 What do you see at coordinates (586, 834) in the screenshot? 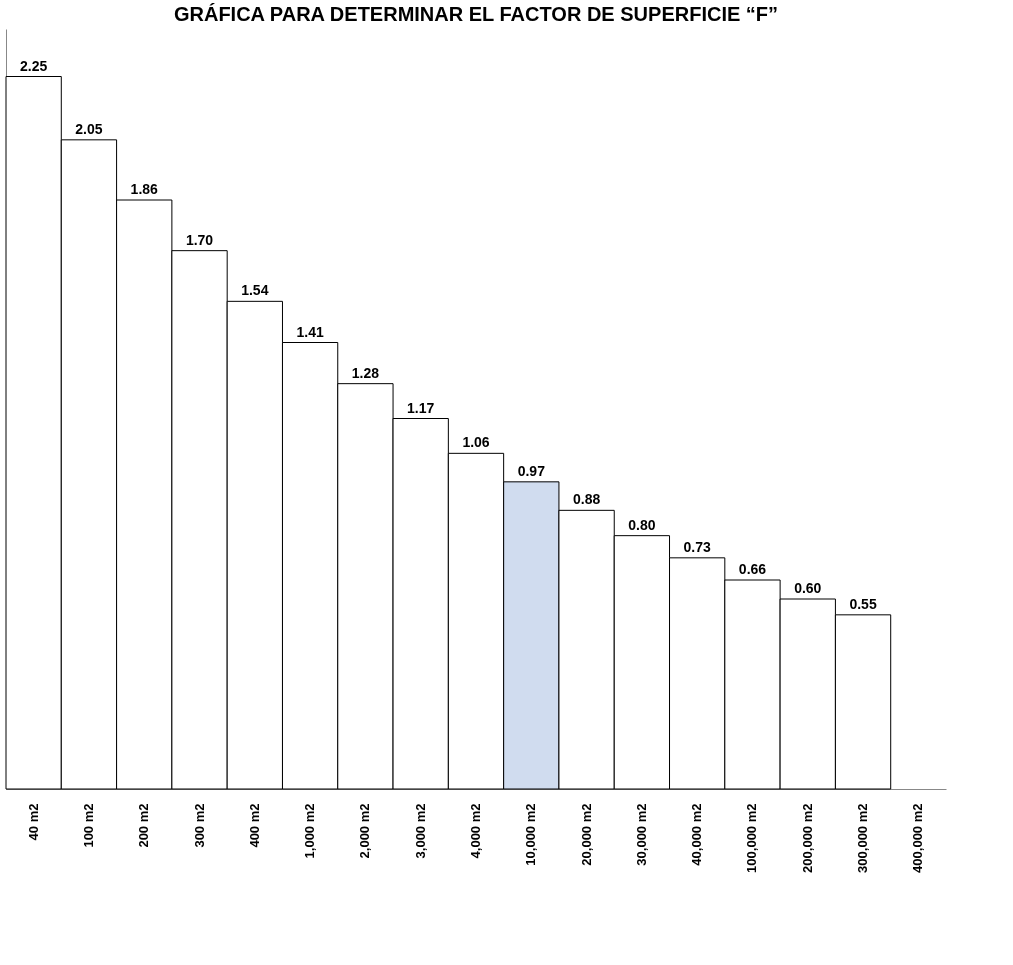
I see `x-tick-label: 20,000 m2` at bounding box center [586, 834].